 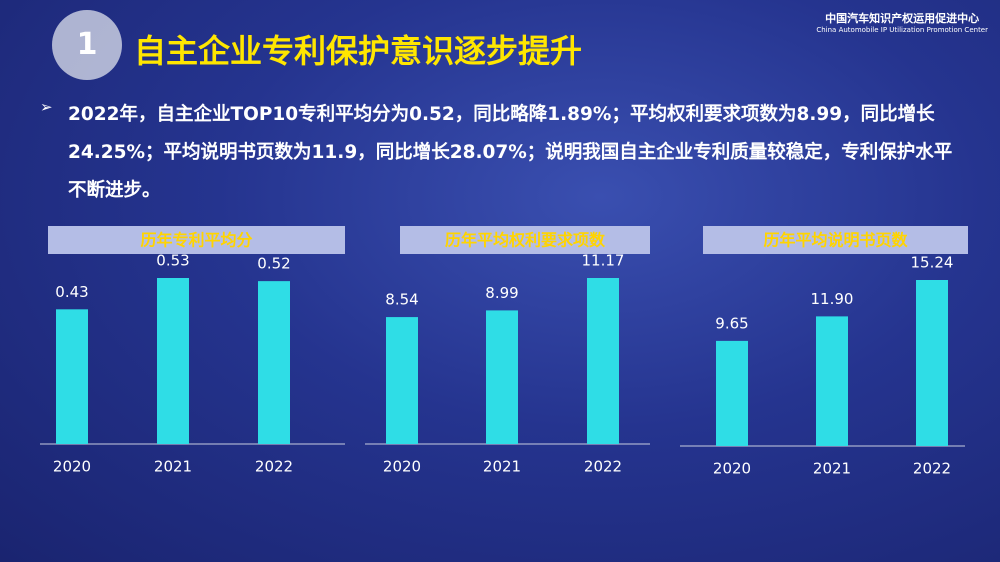 What do you see at coordinates (902, 18) in the screenshot?
I see `org-cn: 中国汽车知识产权运用促进中心` at bounding box center [902, 18].